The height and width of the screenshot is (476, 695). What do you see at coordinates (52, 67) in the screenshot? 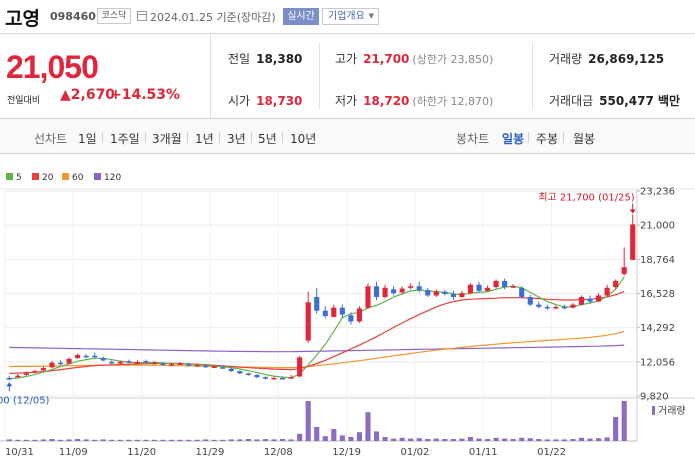
I see `current-price: 21,050` at bounding box center [52, 67].